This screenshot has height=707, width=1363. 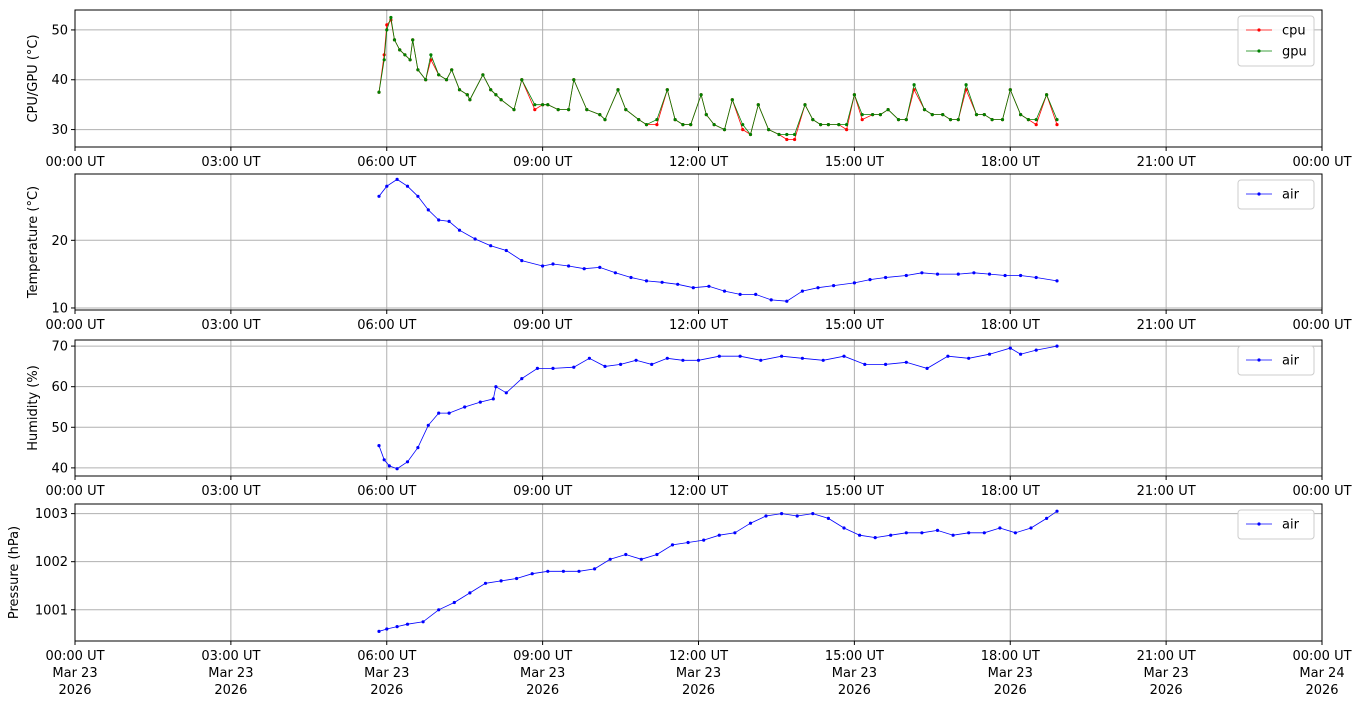 I want to click on legend-box, so click(x=1276, y=194).